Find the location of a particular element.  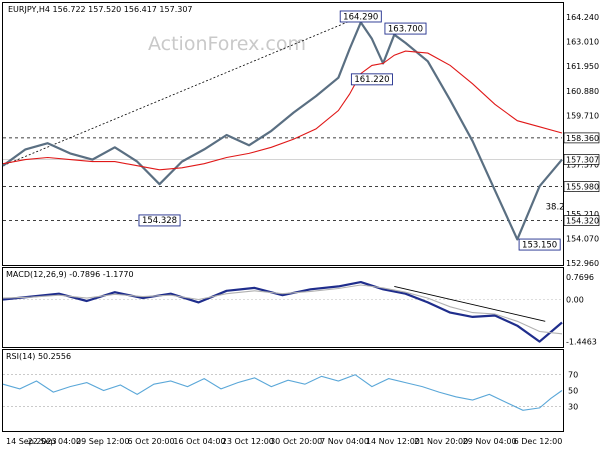

macd-layer is located at coordinates (282, 312).